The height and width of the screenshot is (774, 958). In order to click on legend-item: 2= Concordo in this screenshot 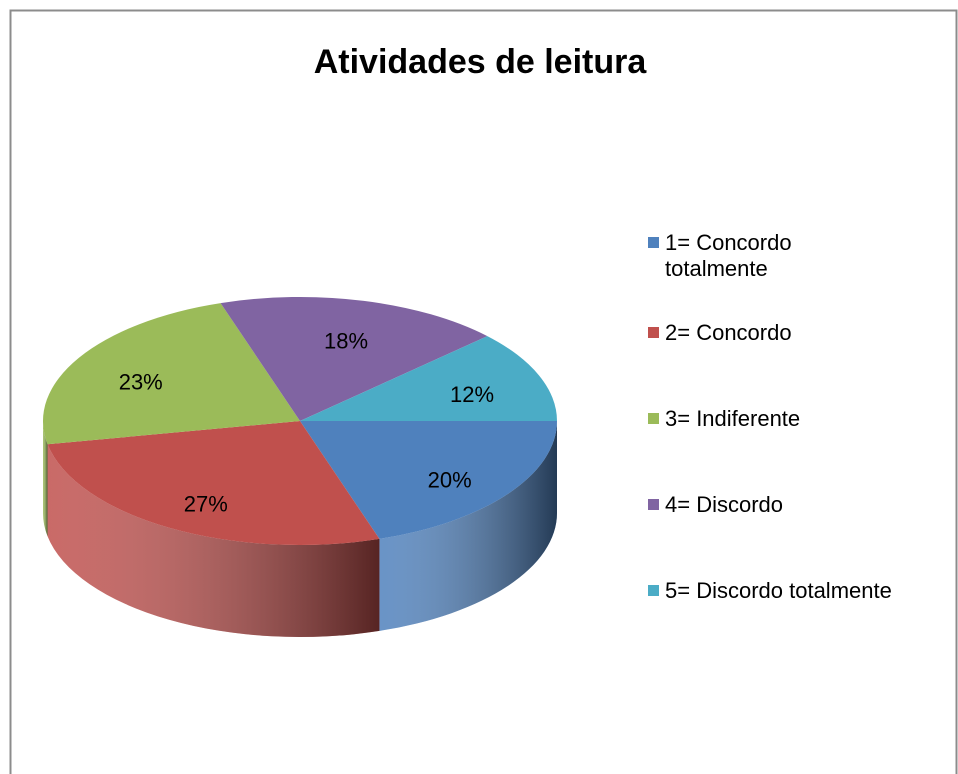, I will do `click(800, 363)`.